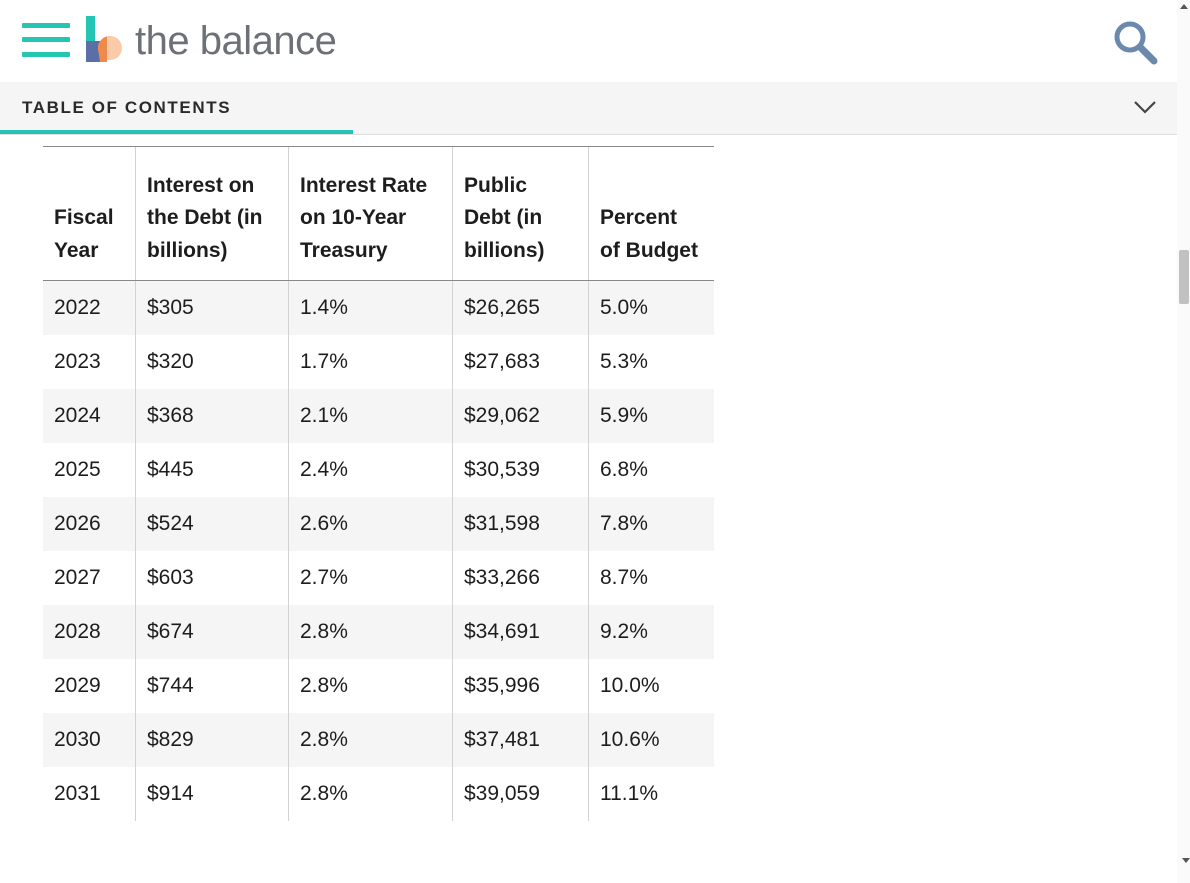 The height and width of the screenshot is (883, 1190). I want to click on cell-percent: 10.6%, so click(651, 740).